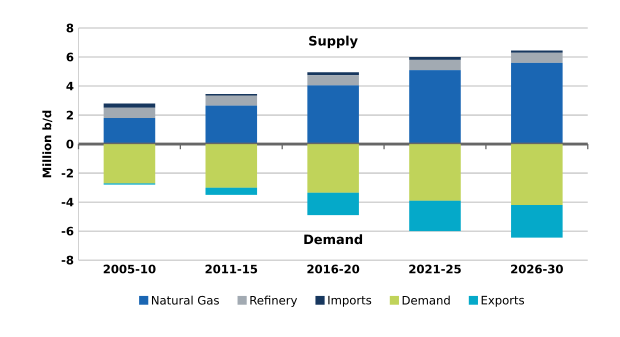 The height and width of the screenshot is (337, 620). I want to click on y-tick-label: -6, so click(68, 231).